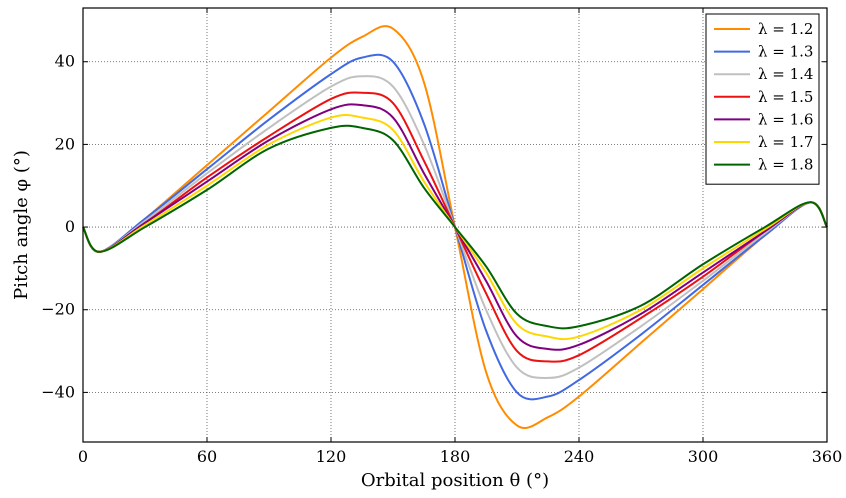 This screenshot has width=846, height=498. What do you see at coordinates (70, 226) in the screenshot?
I see `y-tick-label: 0` at bounding box center [70, 226].